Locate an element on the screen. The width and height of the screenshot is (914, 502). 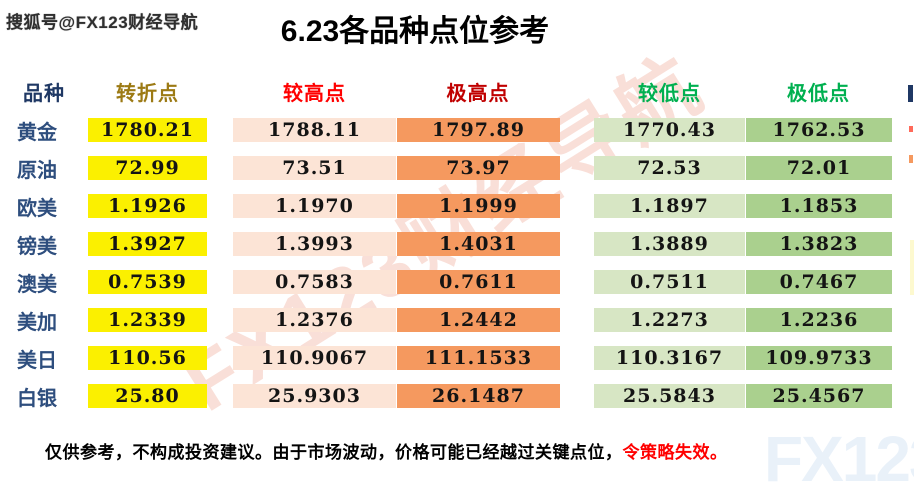
high-value: 25.9303 is located at coordinates (314, 396).